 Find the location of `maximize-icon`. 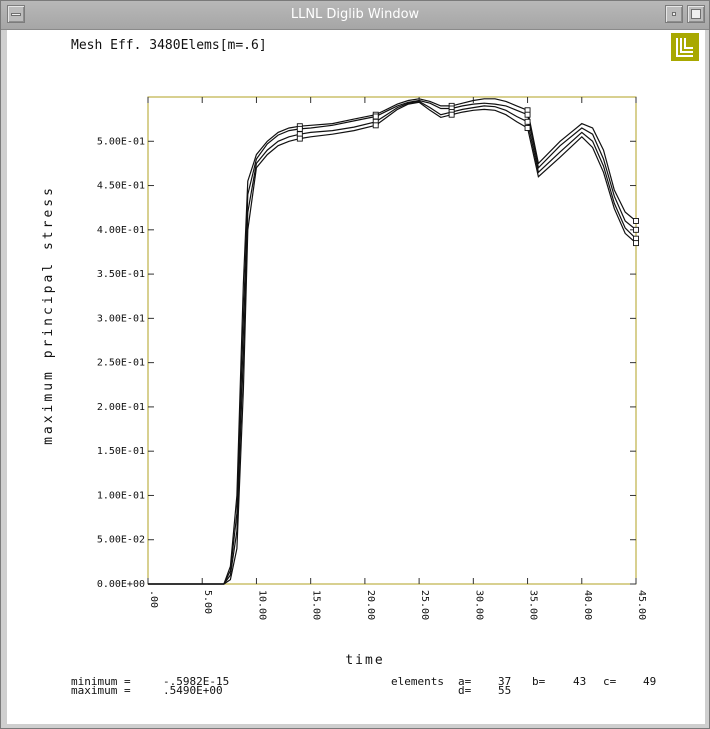

maximize-icon is located at coordinates (696, 14).